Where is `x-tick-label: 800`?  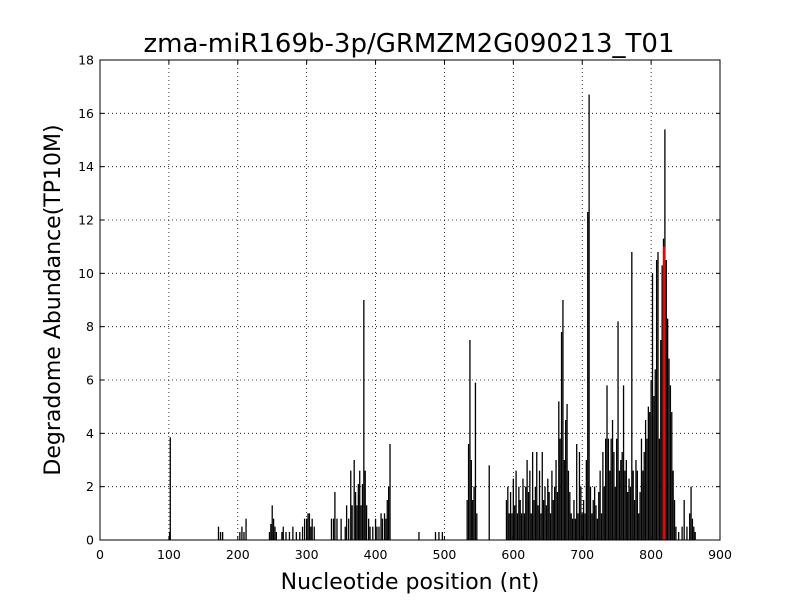
x-tick-label: 800 is located at coordinates (651, 554).